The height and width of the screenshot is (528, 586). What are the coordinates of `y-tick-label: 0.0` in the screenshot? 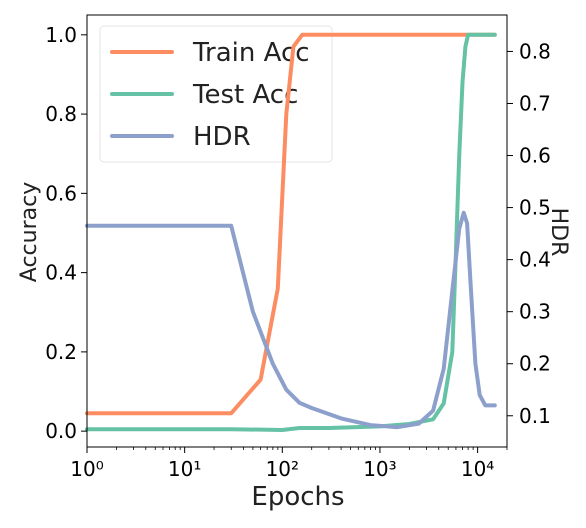 It's located at (61, 431).